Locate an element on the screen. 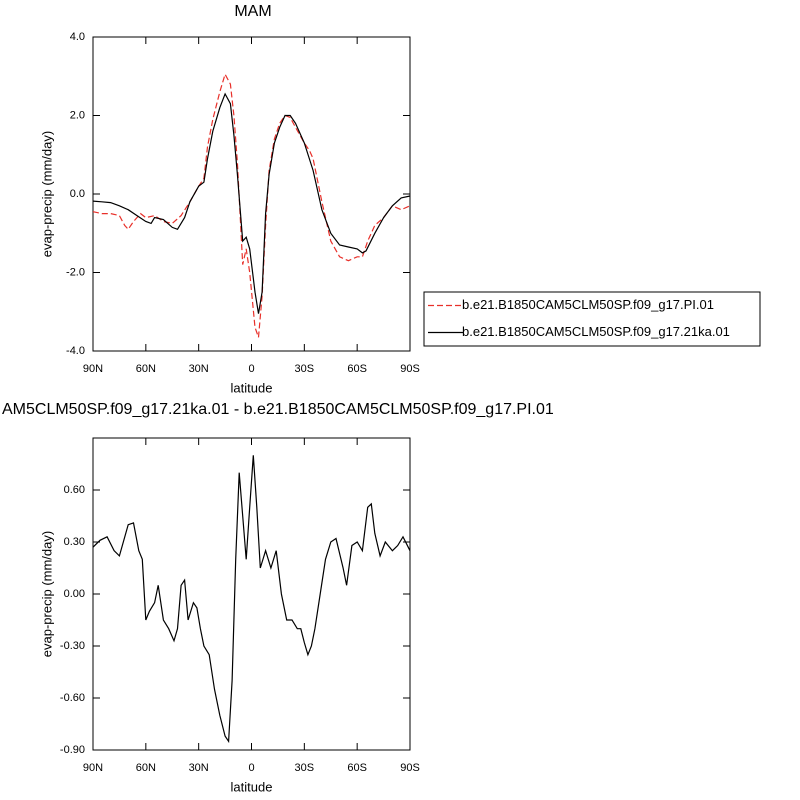  legend-label: b.e21.B1850CAM5CLM50SP.f09_g17.21ka.01 is located at coordinates (596, 331).